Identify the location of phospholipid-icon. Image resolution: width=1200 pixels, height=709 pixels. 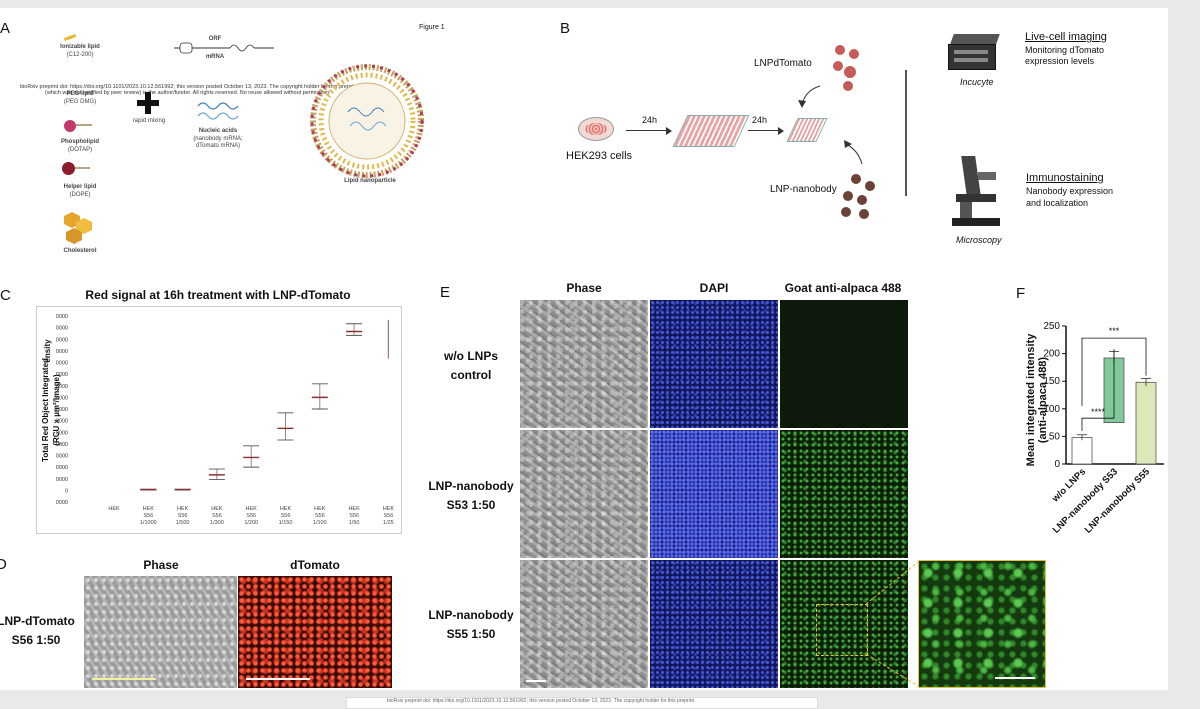
(70, 126).